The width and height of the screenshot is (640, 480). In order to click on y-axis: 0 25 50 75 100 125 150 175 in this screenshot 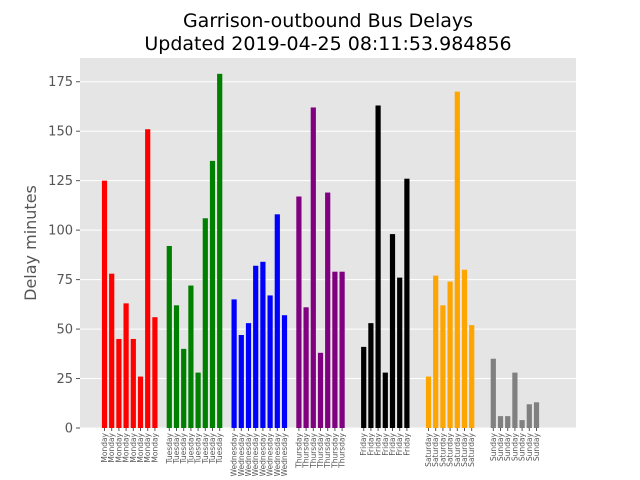, I will do `click(64, 256)`.